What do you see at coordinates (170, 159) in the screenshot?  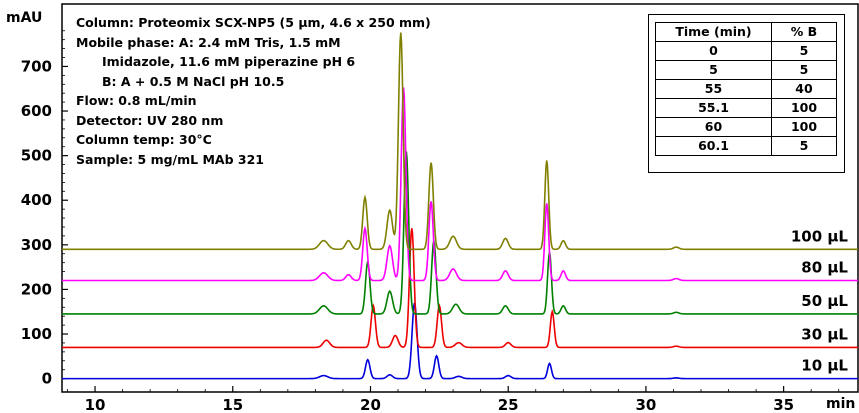 I see `annotation-line: Sample: 5 mg/mL MAb 321` at bounding box center [170, 159].